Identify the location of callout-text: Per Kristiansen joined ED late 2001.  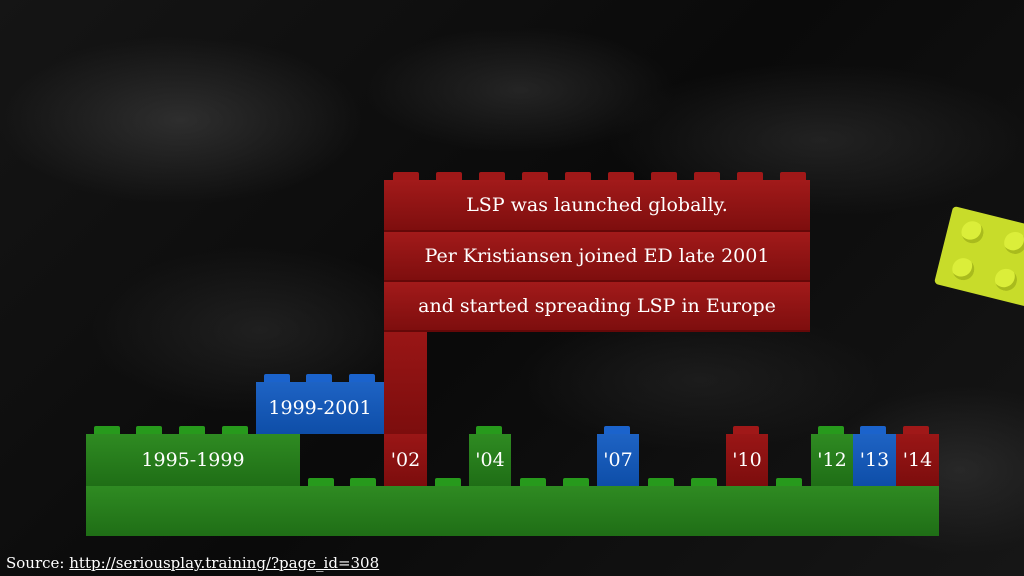
(597, 256).